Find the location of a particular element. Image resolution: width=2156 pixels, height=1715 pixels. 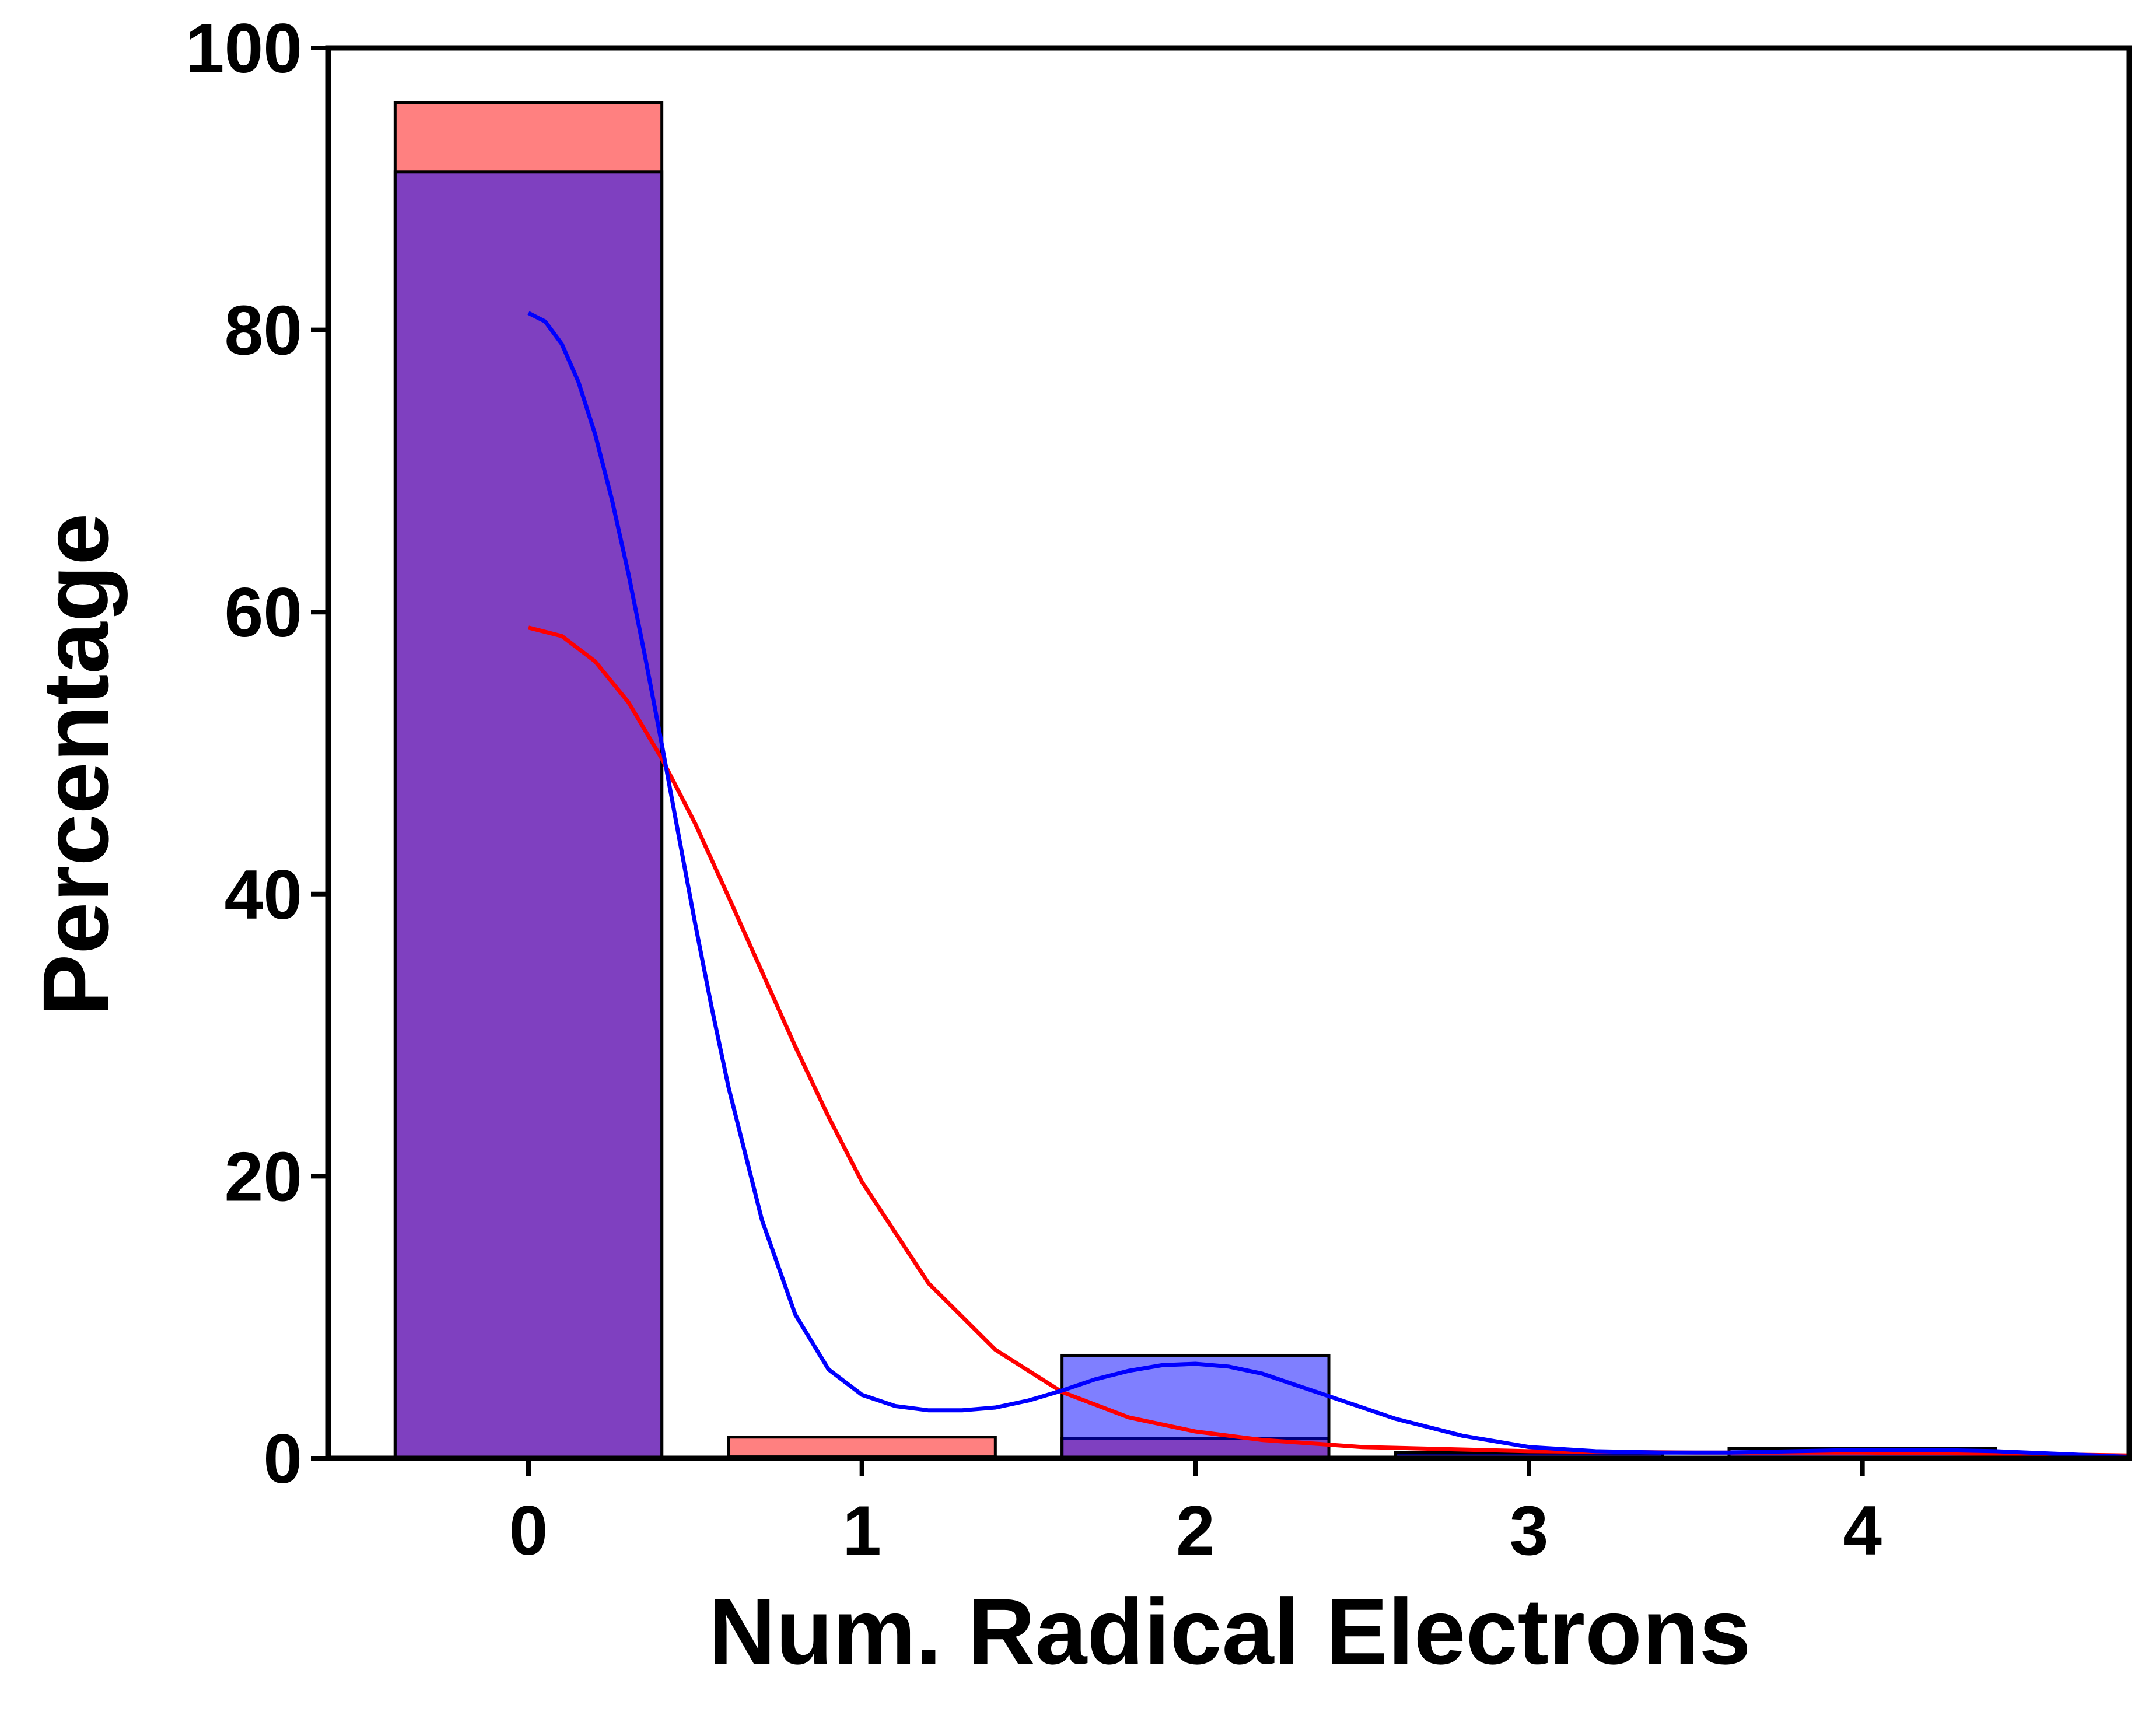

x-tick-label-4: 4 is located at coordinates (1862, 1531).